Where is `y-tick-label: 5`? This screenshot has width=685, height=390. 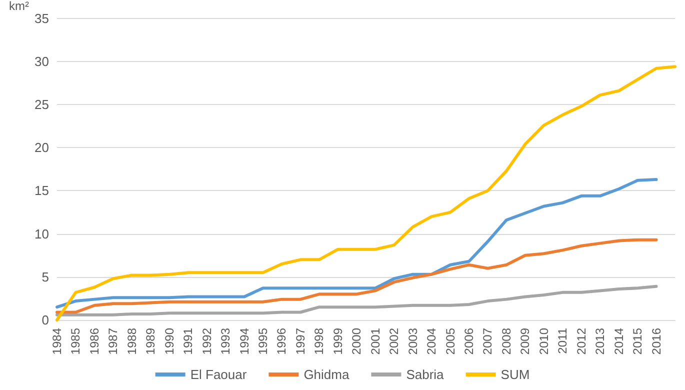 y-tick-label: 5 is located at coordinates (45, 276).